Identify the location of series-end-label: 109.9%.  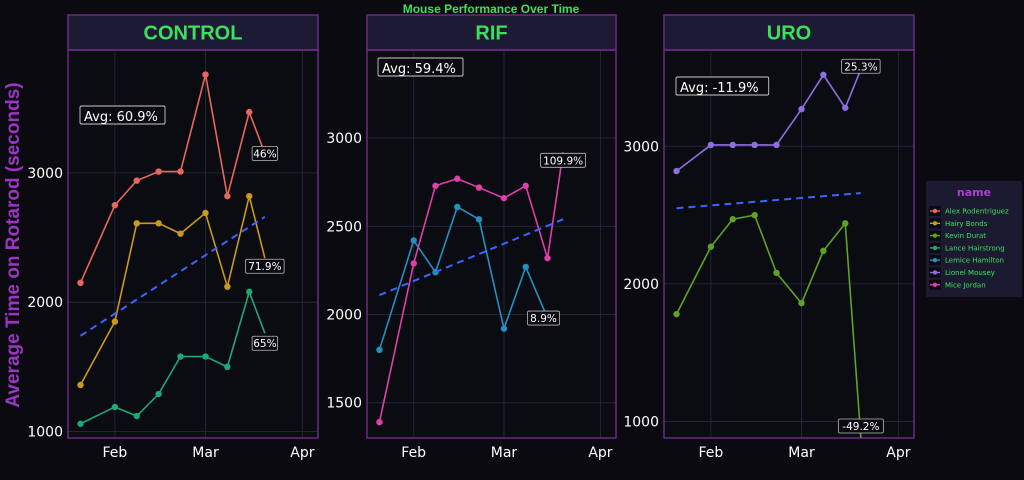
(563, 161).